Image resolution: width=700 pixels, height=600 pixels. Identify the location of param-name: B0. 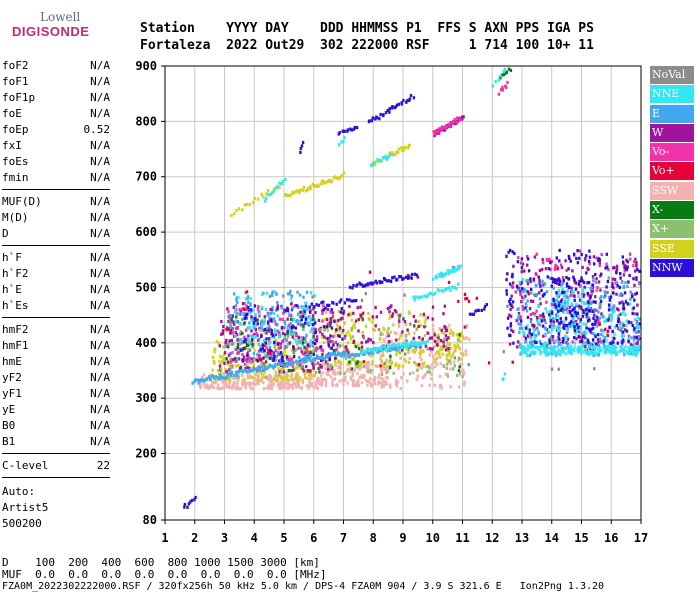
(9, 425).